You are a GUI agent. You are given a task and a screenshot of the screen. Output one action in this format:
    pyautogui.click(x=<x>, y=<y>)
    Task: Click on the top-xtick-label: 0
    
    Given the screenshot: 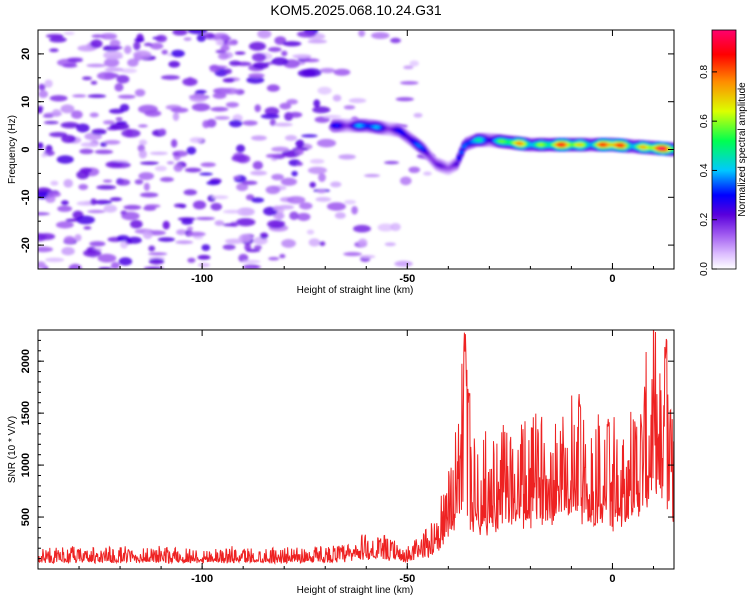 What is the action you would take?
    pyautogui.click(x=612, y=279)
    